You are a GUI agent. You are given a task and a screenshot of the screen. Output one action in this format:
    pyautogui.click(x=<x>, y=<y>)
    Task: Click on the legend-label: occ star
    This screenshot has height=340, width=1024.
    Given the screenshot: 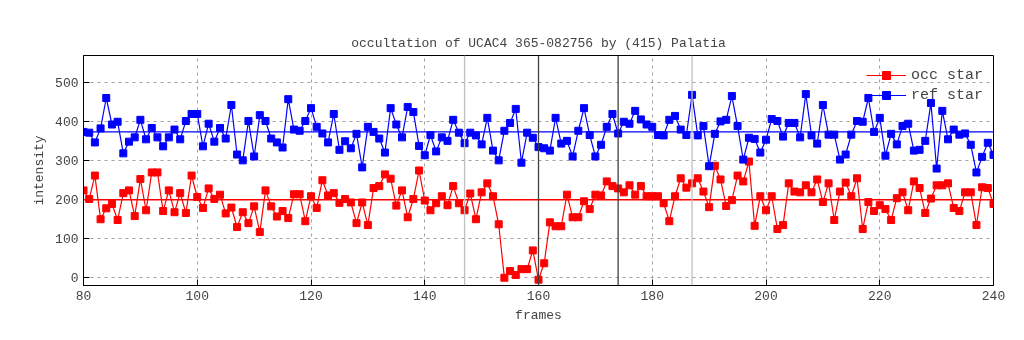 What is the action you would take?
    pyautogui.click(x=946, y=75)
    